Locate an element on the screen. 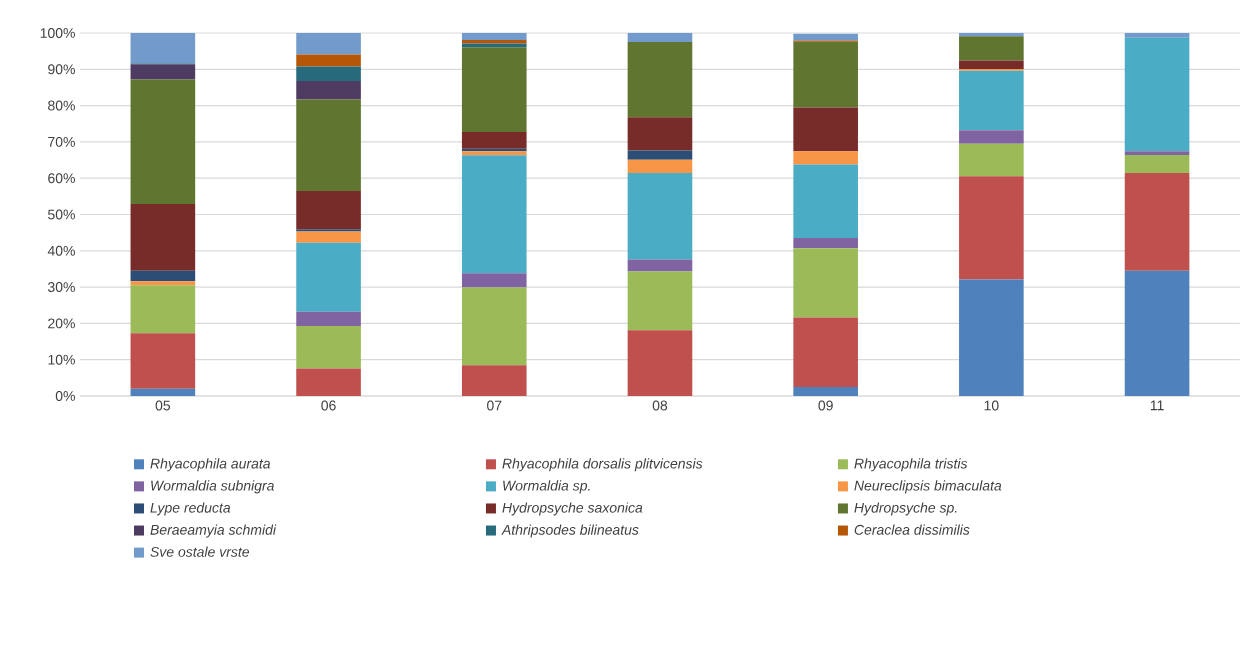 The image size is (1244, 647). x-tick-label: 09 is located at coordinates (825, 405).